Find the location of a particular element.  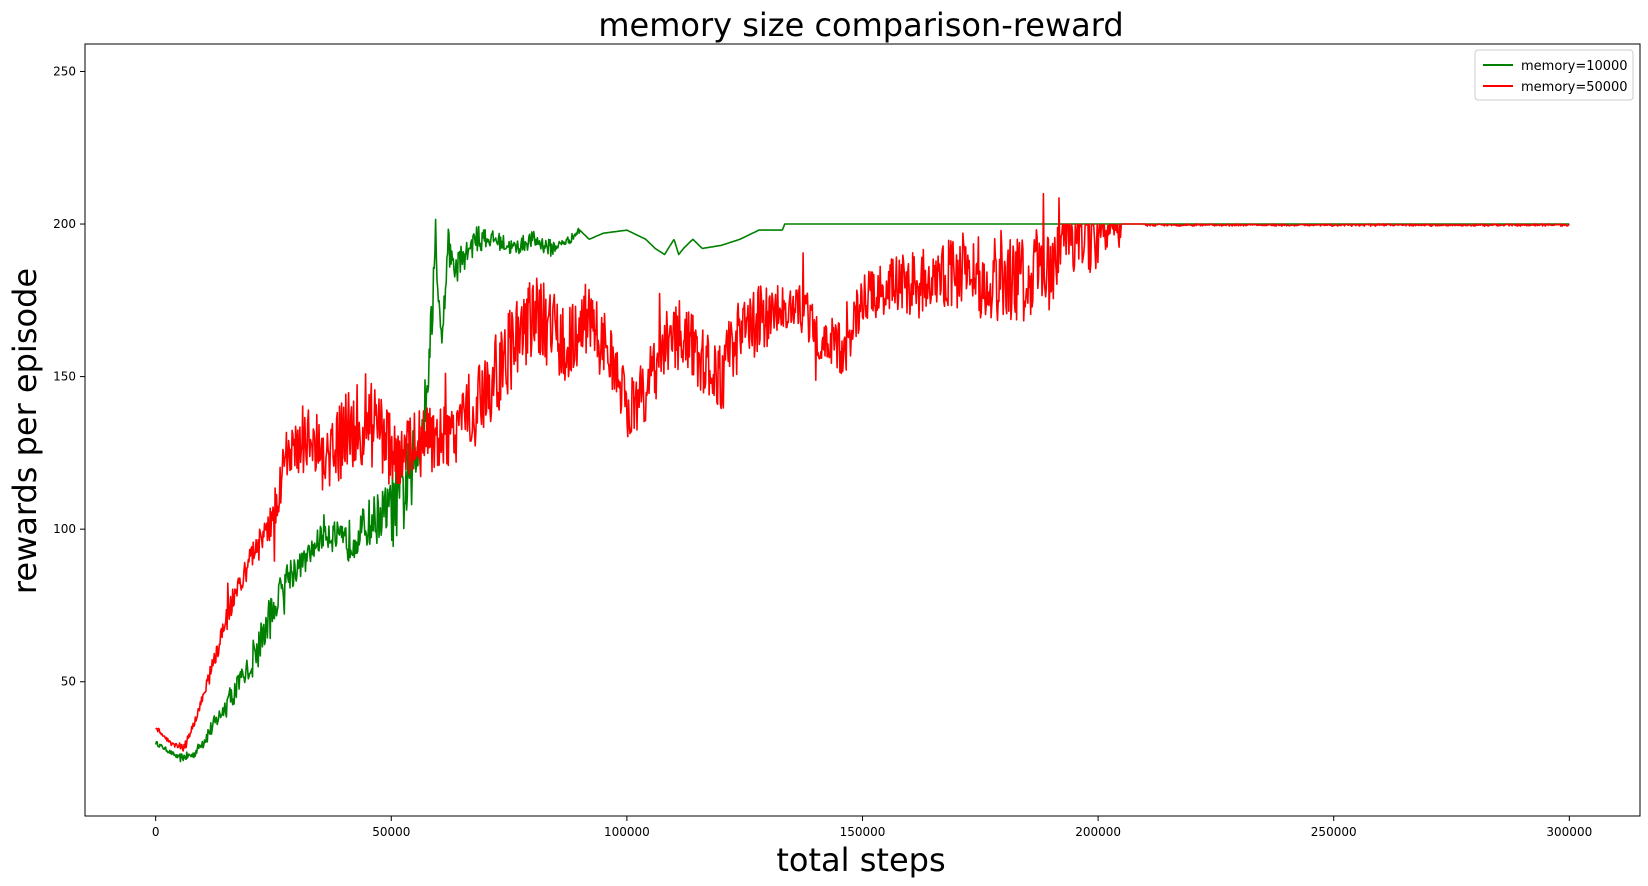

y-tick-label: 100 is located at coordinates (64, 529).